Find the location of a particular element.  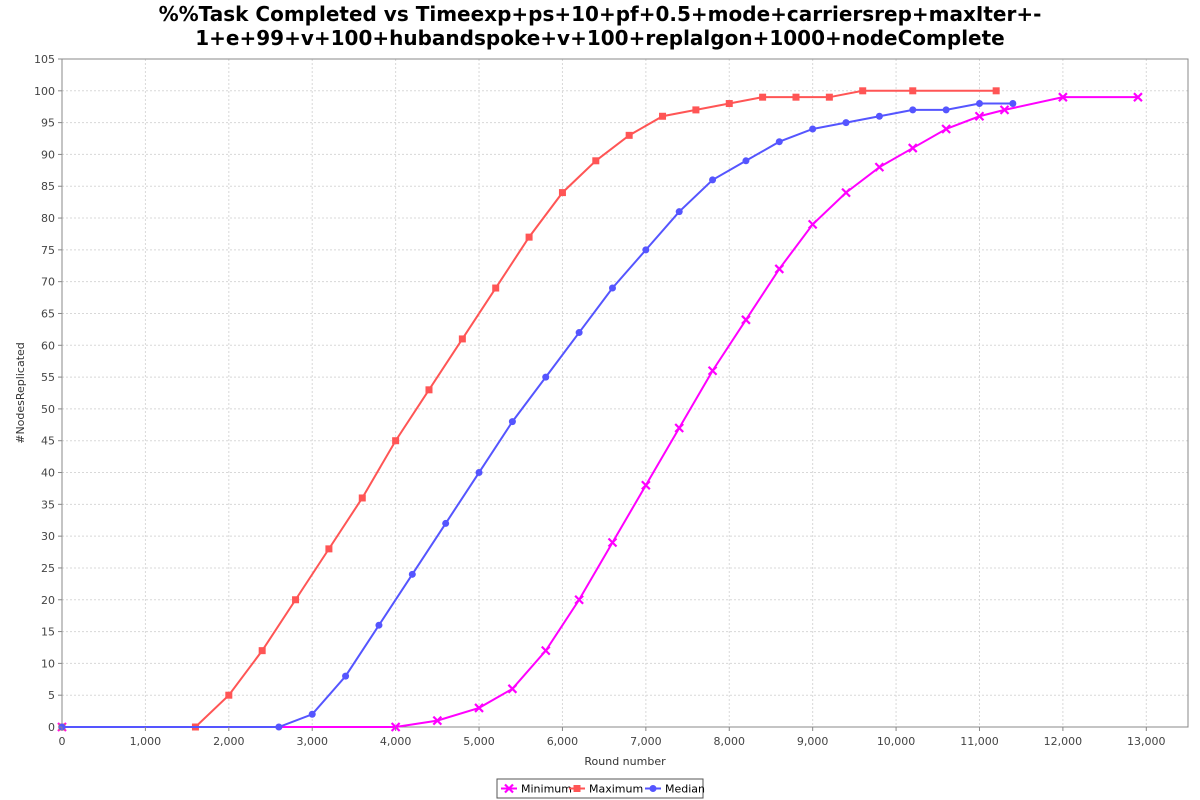

legend-marker-minimum is located at coordinates (509, 788).